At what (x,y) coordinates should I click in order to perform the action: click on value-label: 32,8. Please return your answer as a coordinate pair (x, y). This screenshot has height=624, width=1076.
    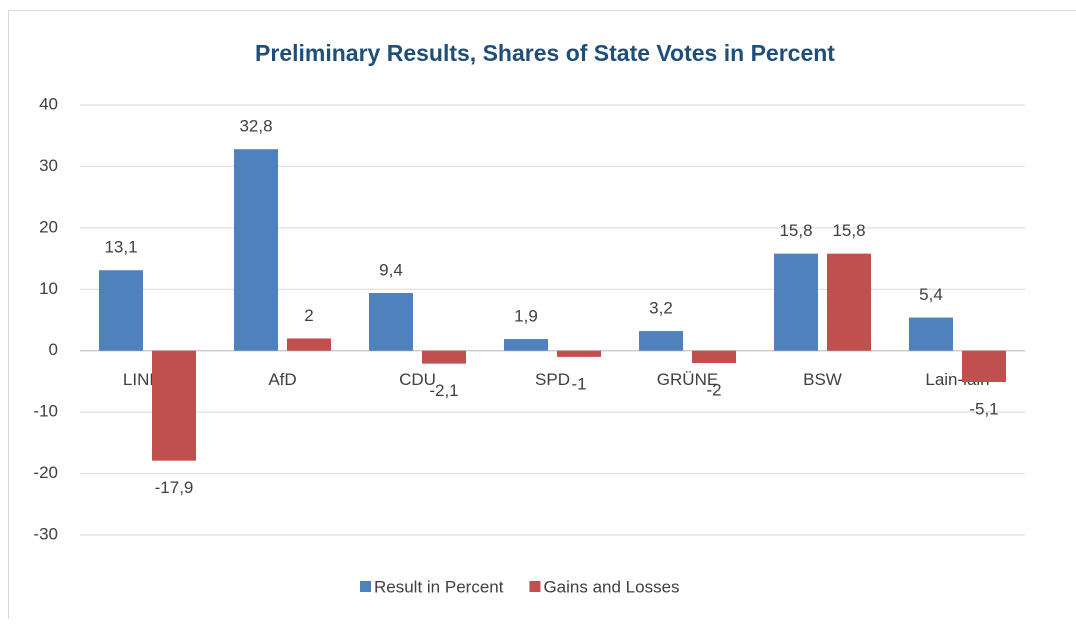
    Looking at the image, I should click on (255, 126).